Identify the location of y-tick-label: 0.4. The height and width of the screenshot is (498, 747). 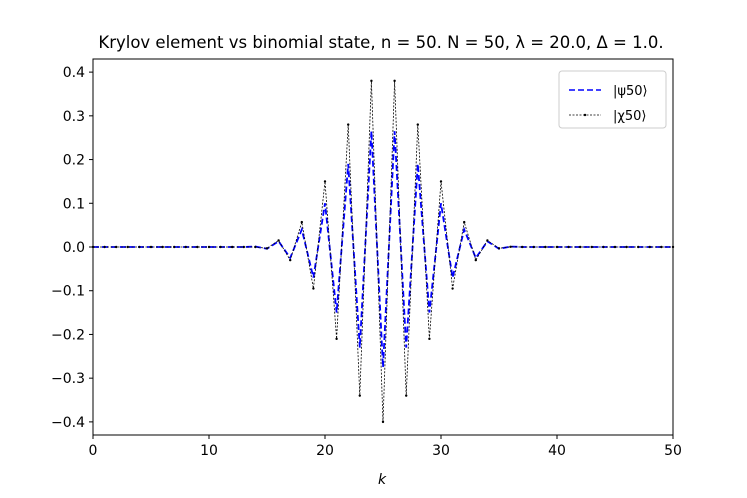
(74, 73).